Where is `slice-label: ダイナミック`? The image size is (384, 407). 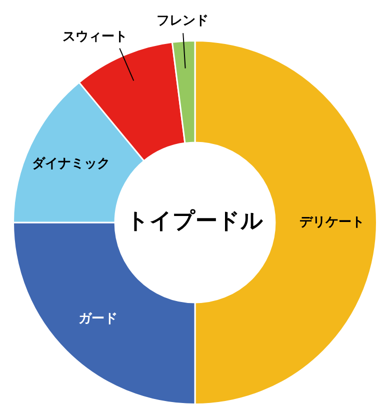
slice-label: ダイナミック is located at coordinates (71, 164).